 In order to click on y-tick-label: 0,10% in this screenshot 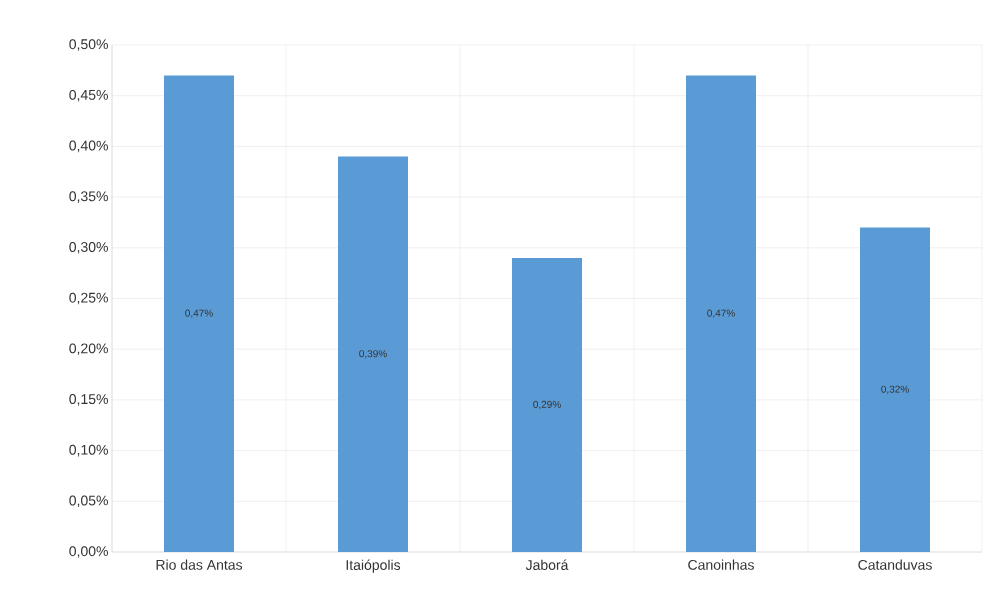, I will do `click(88, 450)`.